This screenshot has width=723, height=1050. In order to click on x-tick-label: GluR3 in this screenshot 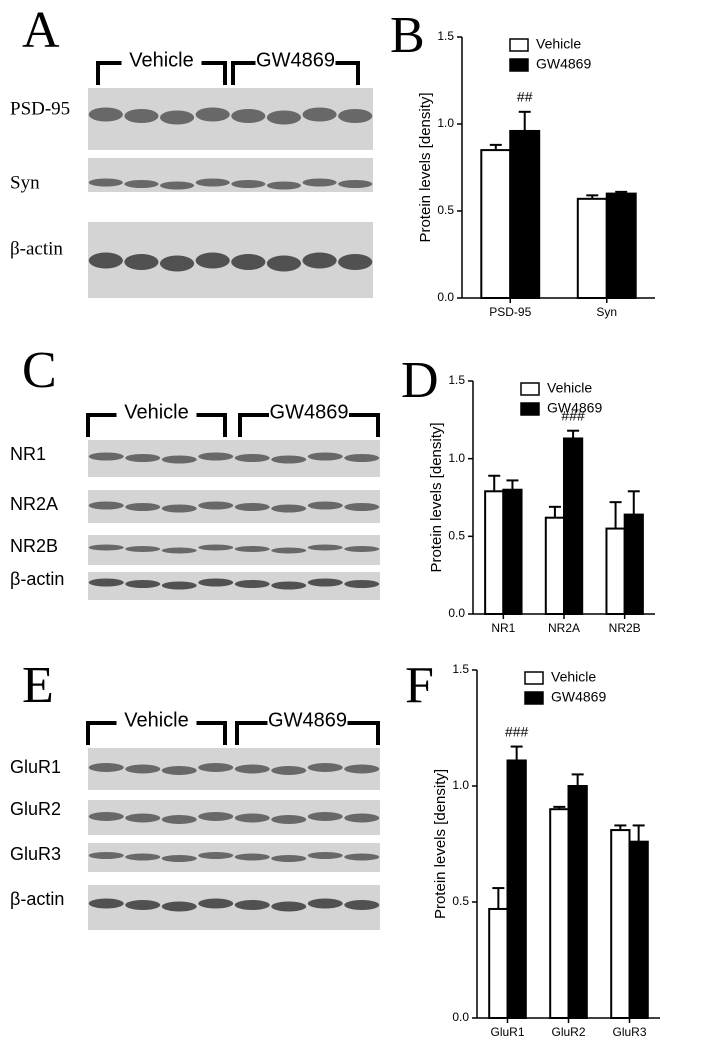, I will do `click(629, 1032)`.